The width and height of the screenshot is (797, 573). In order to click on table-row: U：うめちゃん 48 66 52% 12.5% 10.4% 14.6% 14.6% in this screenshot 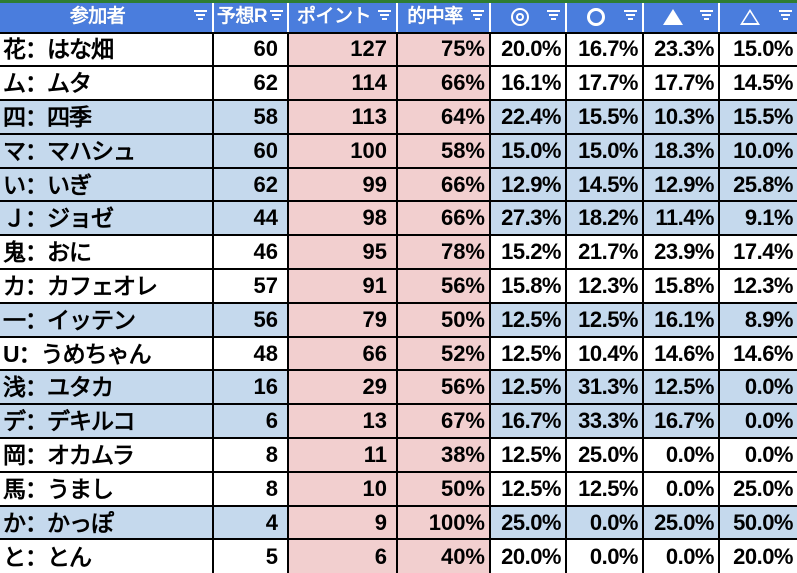, I will do `click(398, 354)`.